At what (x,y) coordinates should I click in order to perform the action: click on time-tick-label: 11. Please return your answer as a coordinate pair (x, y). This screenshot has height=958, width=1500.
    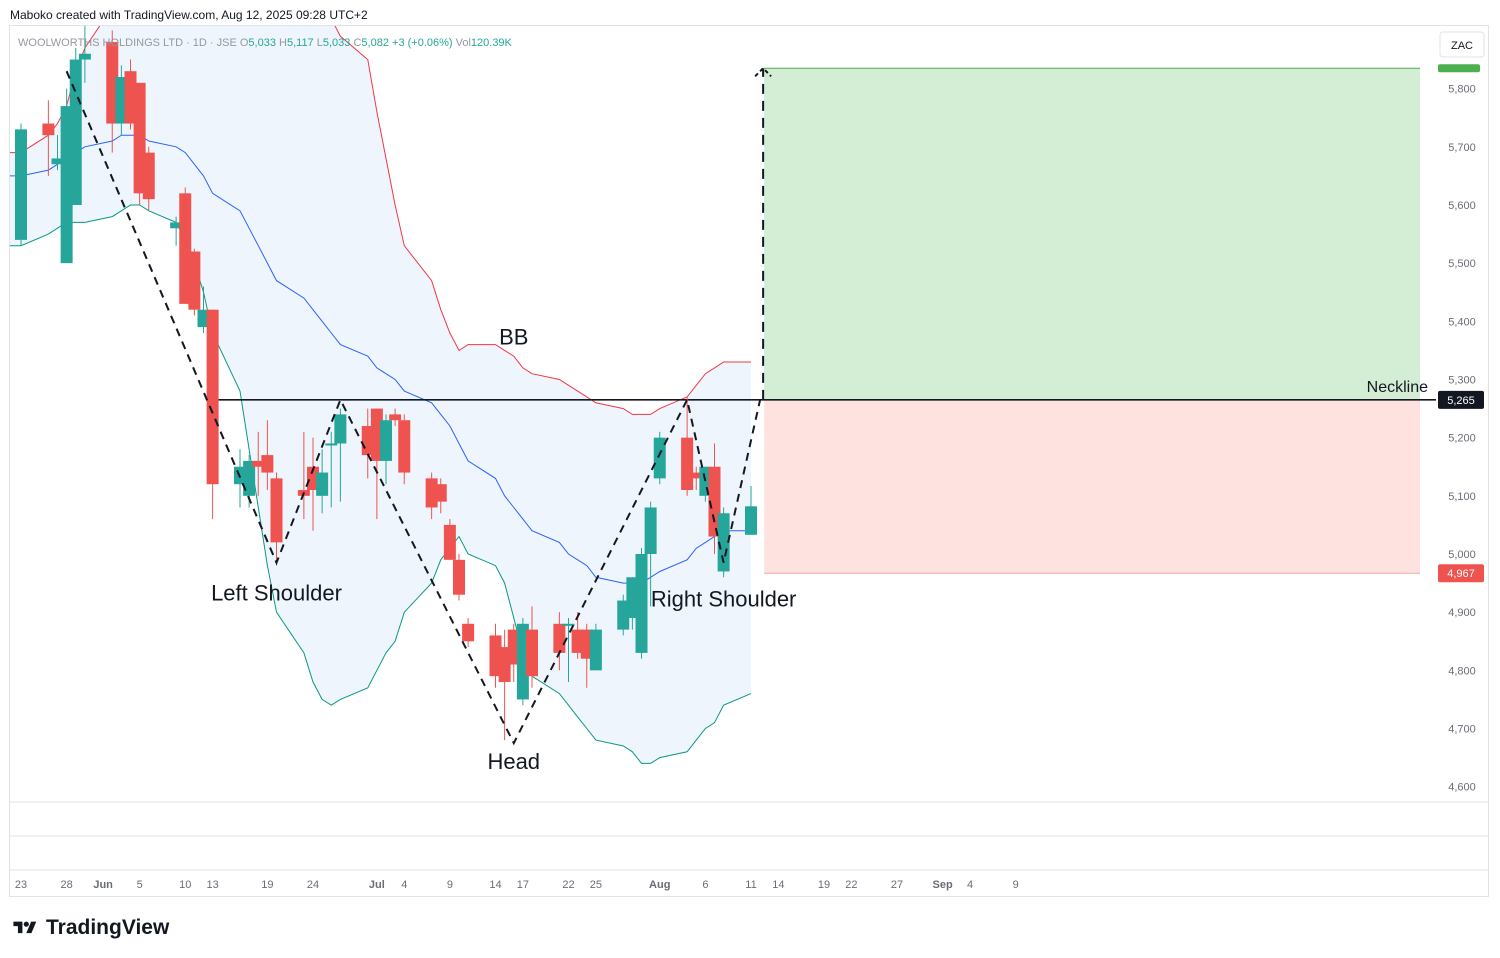
    Looking at the image, I should click on (750, 885).